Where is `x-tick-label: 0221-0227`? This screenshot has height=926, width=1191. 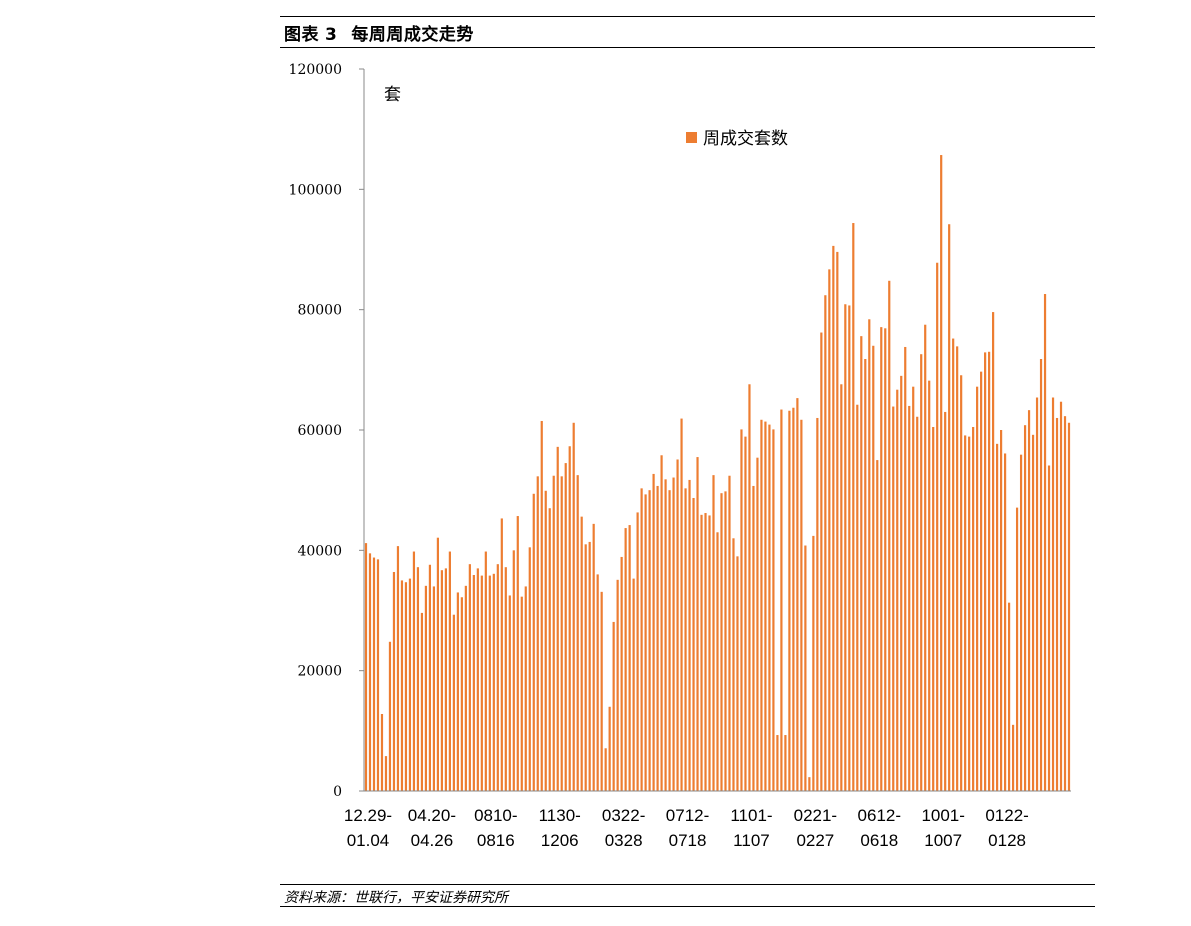
x-tick-label: 0221-0227 is located at coordinates (815, 828).